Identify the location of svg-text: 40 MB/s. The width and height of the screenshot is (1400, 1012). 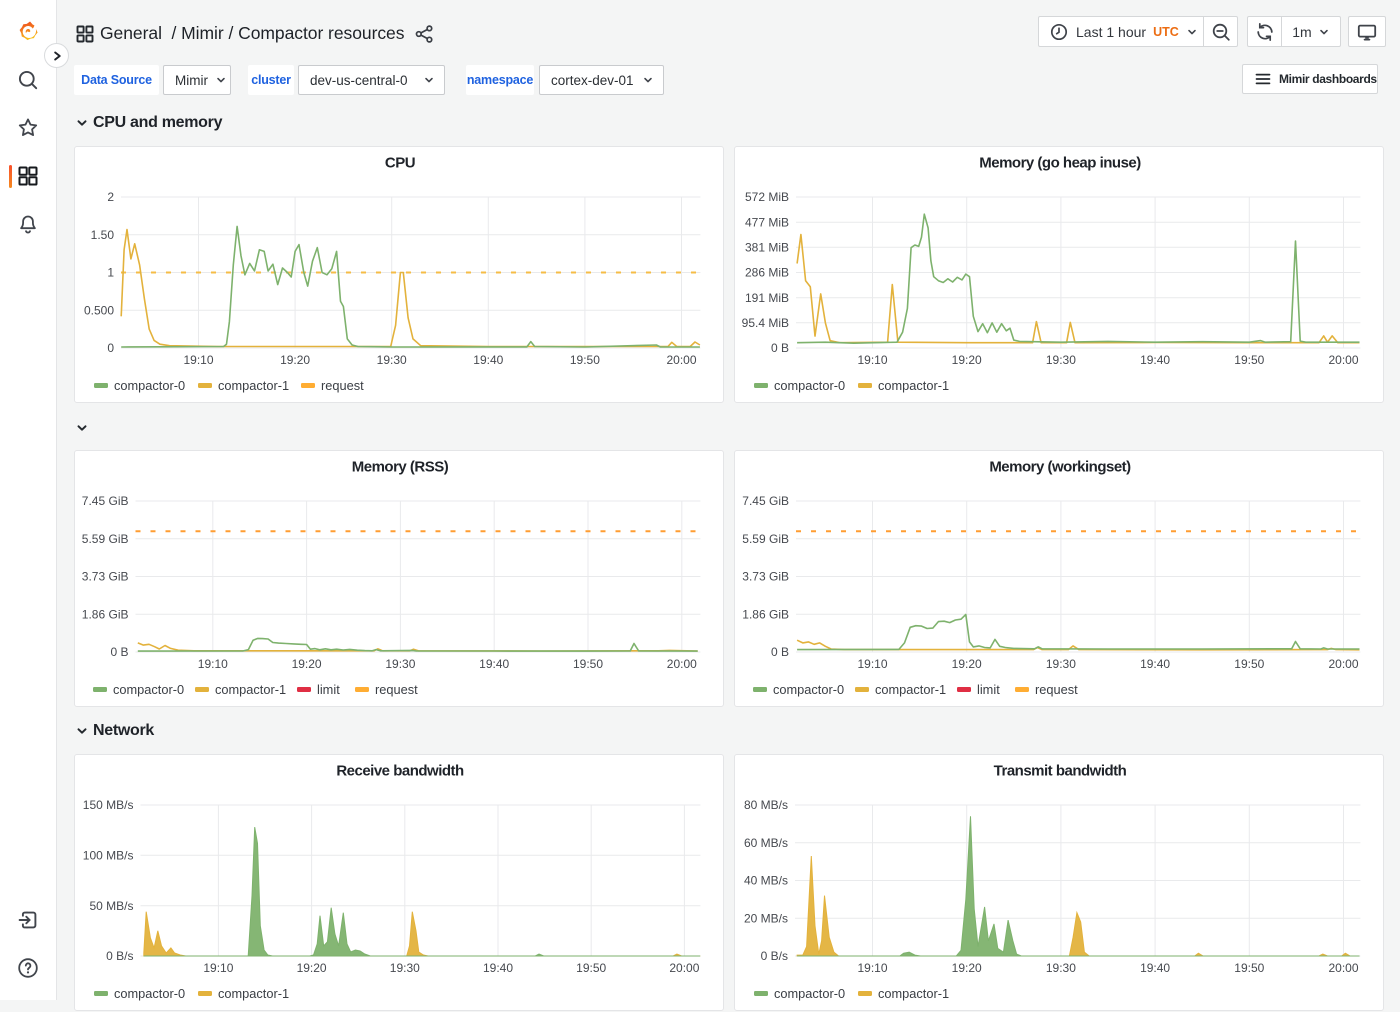
(766, 881).